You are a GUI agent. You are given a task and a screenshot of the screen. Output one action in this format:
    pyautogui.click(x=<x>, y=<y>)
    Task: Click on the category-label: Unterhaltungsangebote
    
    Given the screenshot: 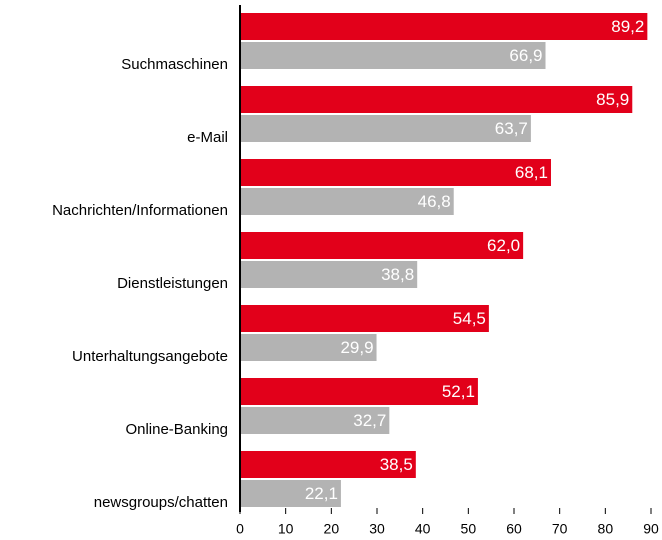 What is the action you would take?
    pyautogui.click(x=150, y=356)
    